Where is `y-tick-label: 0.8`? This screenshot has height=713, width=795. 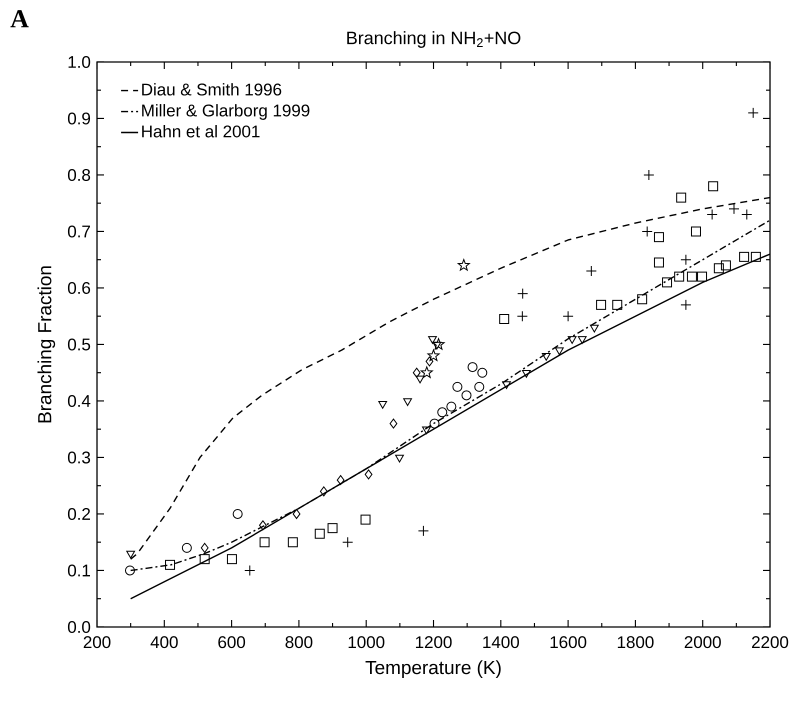
y-tick-label: 0.8 is located at coordinates (79, 174).